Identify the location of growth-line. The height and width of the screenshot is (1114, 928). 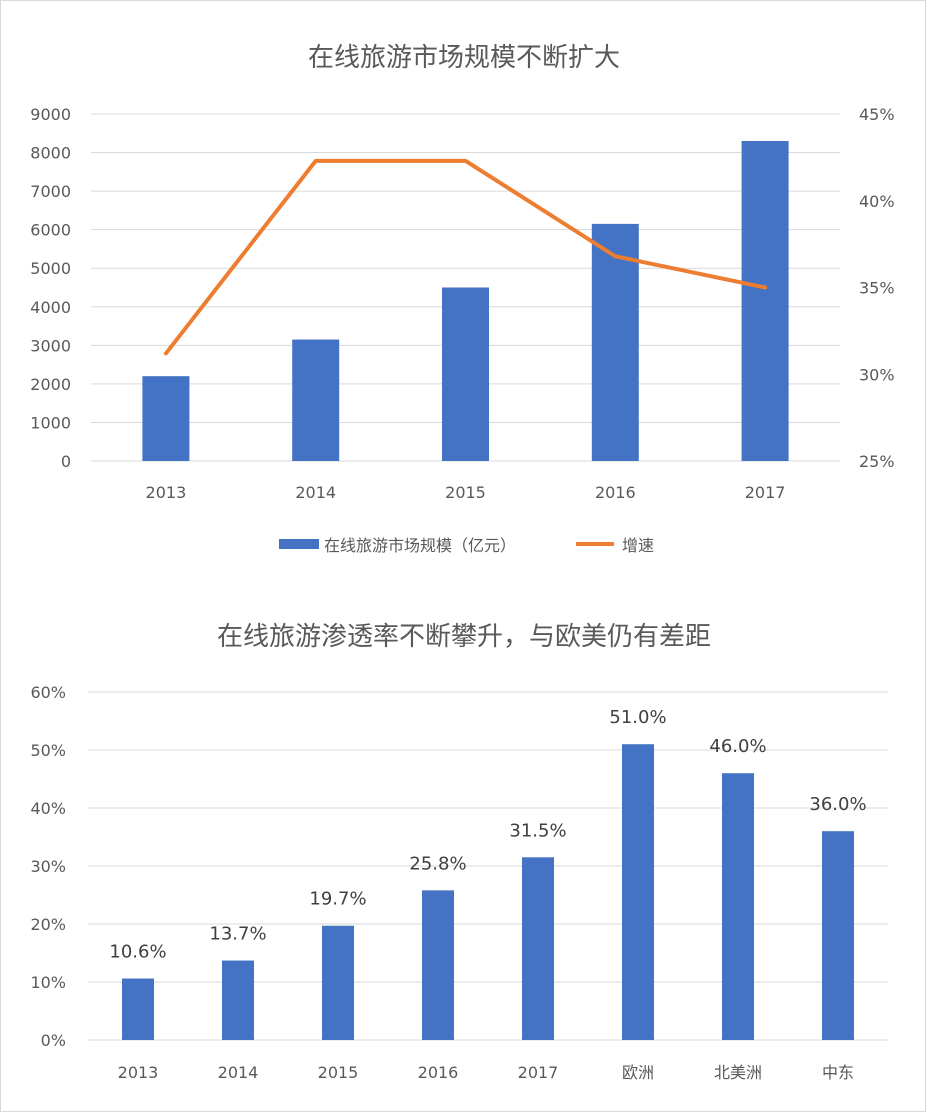
(465, 257).